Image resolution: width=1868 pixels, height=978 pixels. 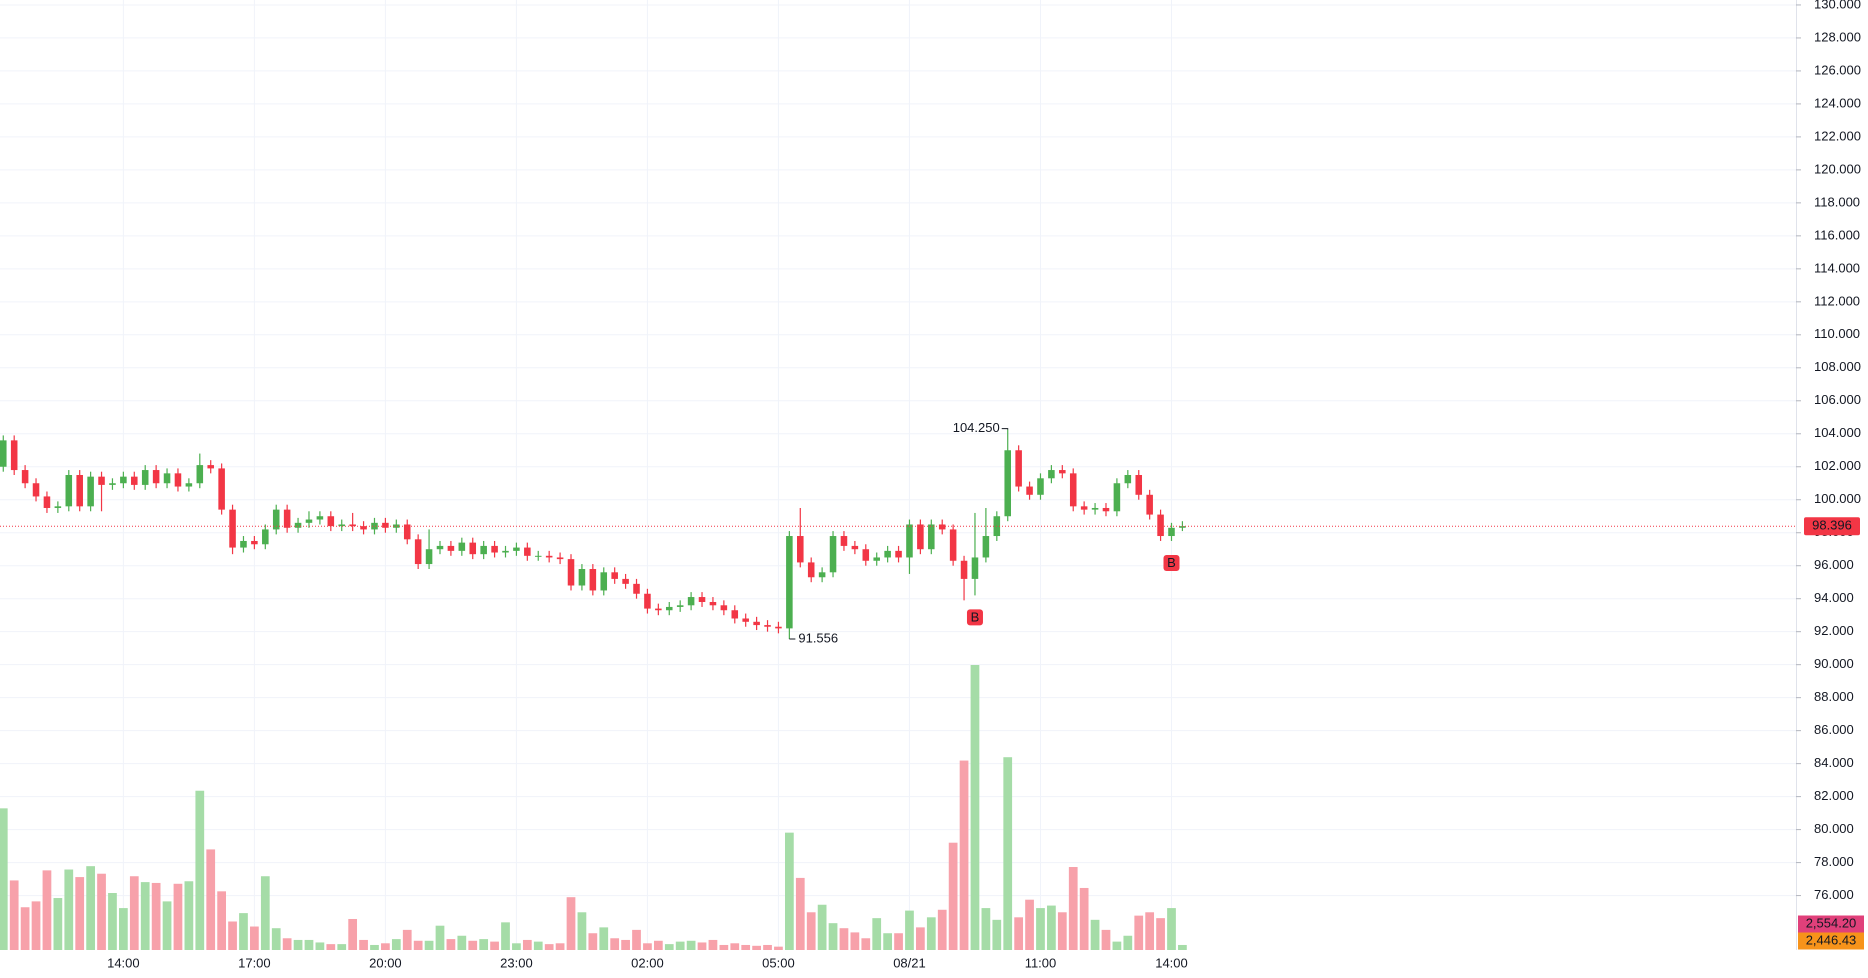 What do you see at coordinates (1837, 432) in the screenshot?
I see `y-tick-label: 104.000` at bounding box center [1837, 432].